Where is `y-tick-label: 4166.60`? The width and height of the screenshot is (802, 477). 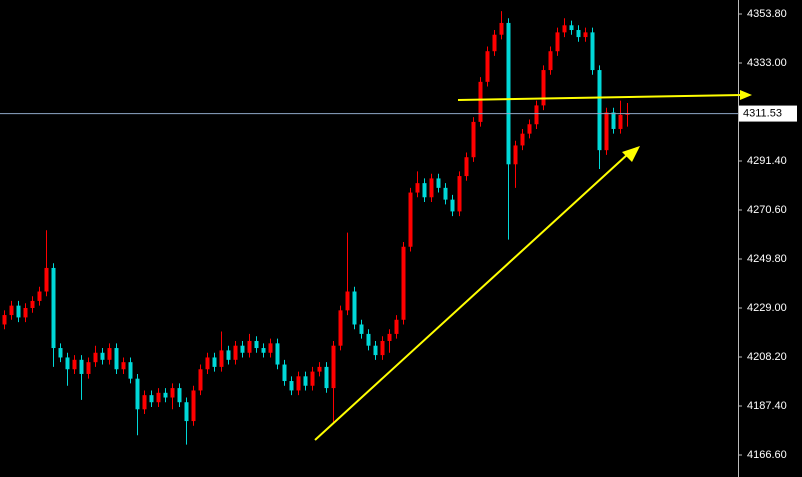
y-tick-label: 4166.60 is located at coordinates (767, 455).